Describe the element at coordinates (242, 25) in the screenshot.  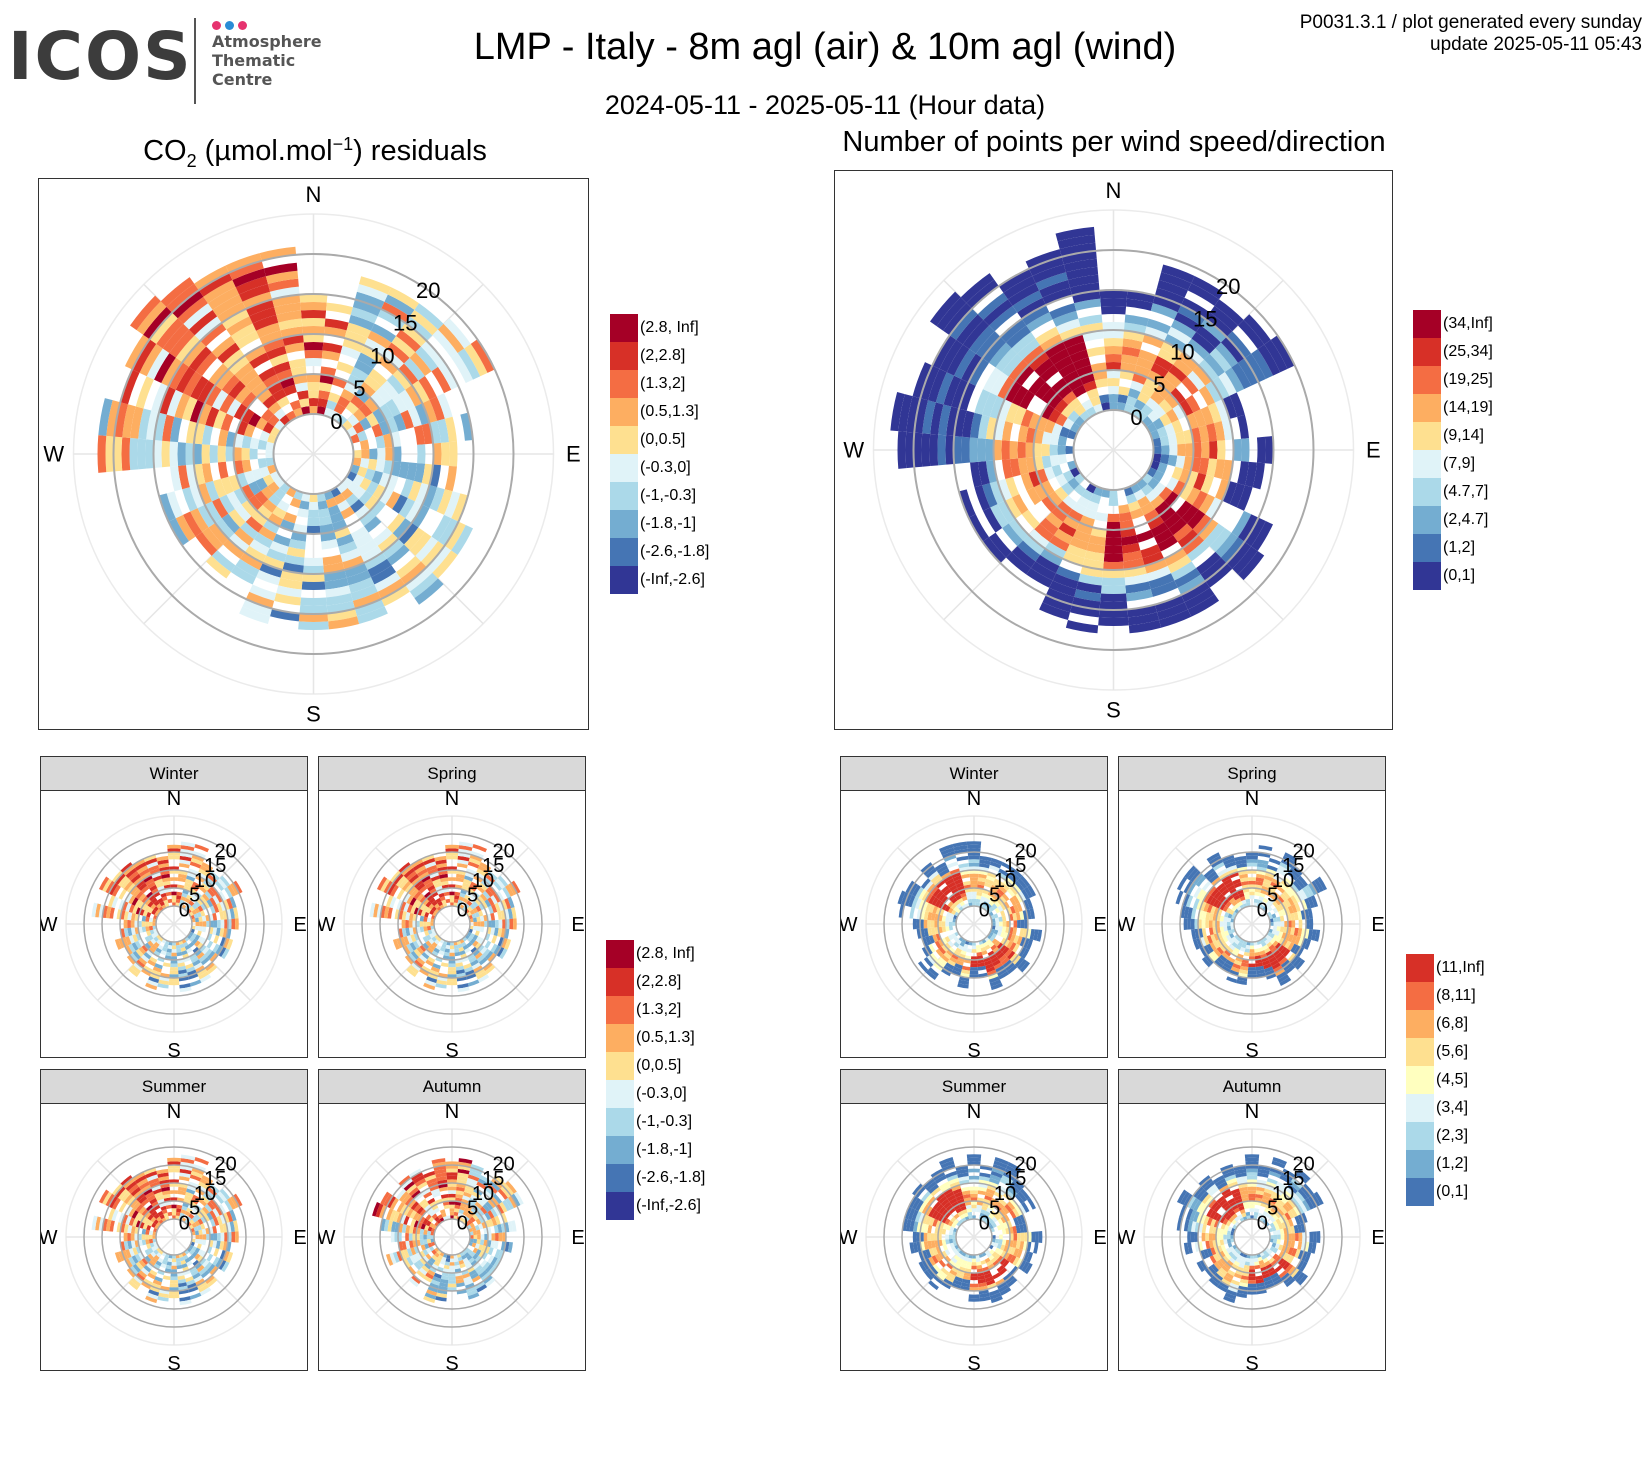
I see `logo-dot` at that location.